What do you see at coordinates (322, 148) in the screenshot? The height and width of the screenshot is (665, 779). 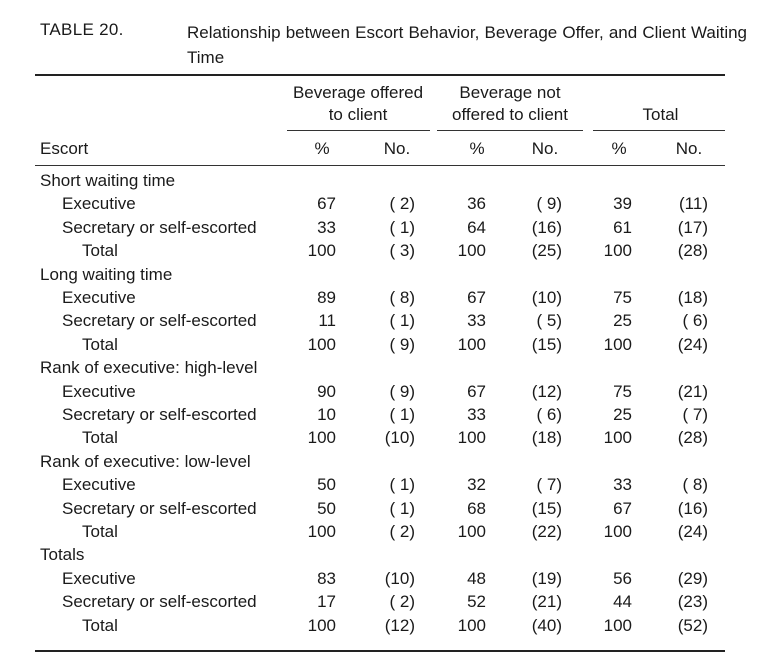 I see `subheader-pct-1: %` at bounding box center [322, 148].